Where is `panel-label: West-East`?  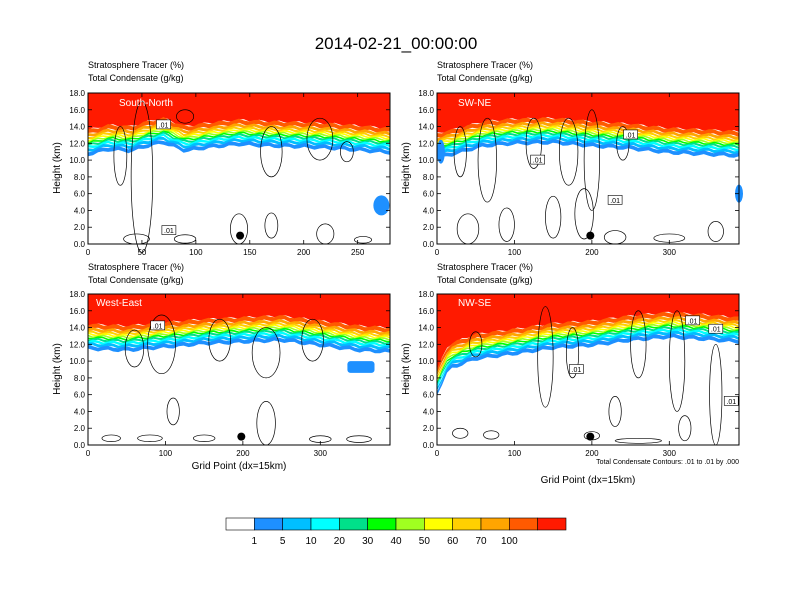
panel-label: West-East is located at coordinates (119, 303).